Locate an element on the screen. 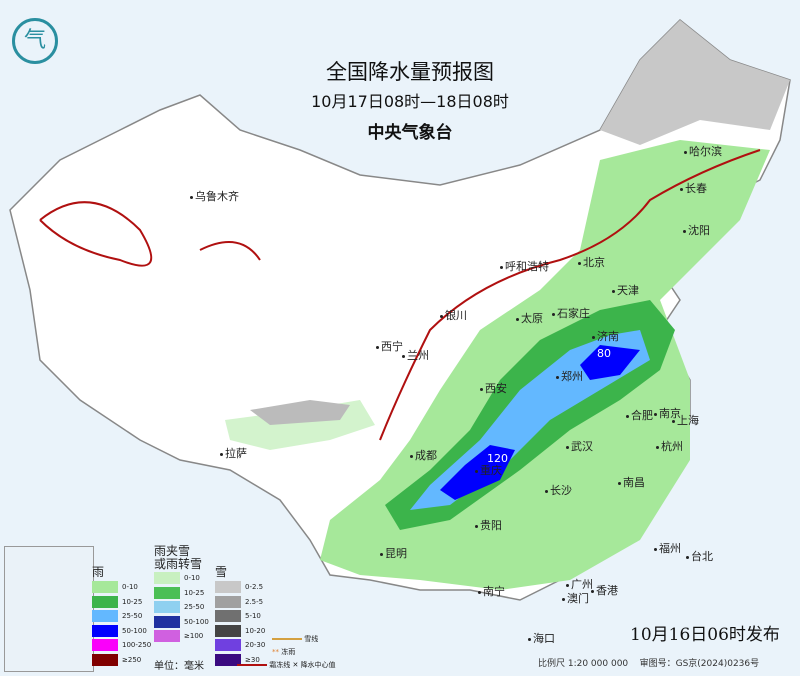  city-label: 上海 is located at coordinates (685, 420).